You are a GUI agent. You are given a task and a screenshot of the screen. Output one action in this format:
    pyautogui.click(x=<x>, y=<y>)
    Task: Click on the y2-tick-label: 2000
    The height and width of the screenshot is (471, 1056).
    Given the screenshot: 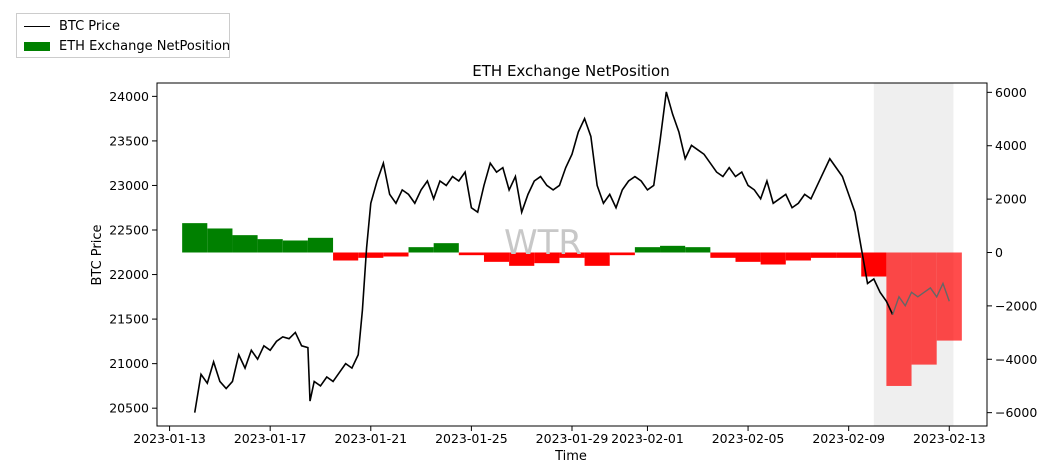 What is the action you would take?
    pyautogui.click(x=1011, y=199)
    